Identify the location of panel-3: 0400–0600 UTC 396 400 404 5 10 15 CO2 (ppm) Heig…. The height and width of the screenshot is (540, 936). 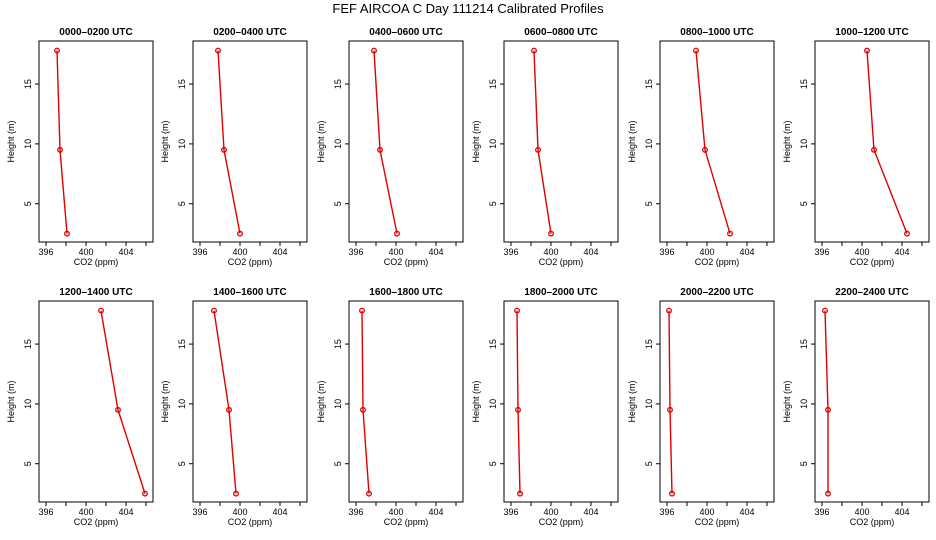
(390, 147).